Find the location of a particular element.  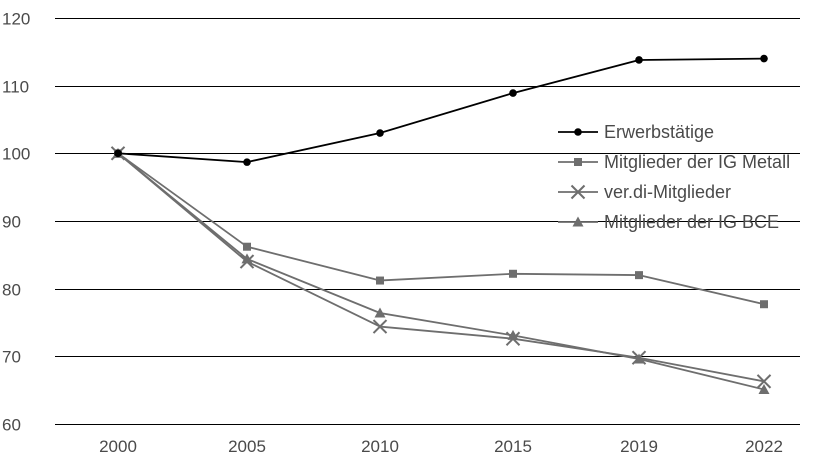

legend-item: Mitglieder der IG Metall is located at coordinates (674, 162).